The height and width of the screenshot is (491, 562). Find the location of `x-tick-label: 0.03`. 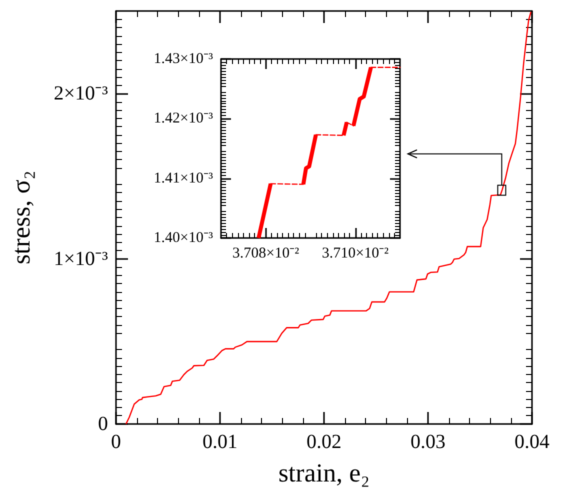

x-tick-label: 0.03 is located at coordinates (428, 442).